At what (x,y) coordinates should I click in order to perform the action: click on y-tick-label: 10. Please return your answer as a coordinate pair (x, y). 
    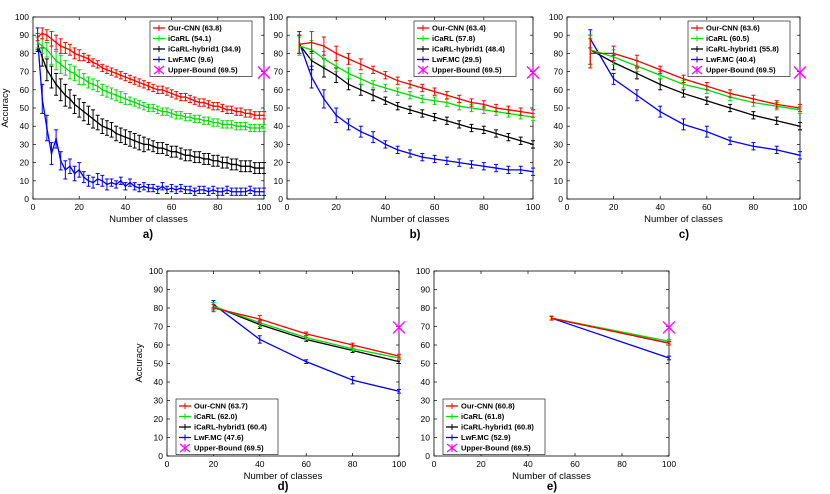
    Looking at the image, I should click on (559, 181).